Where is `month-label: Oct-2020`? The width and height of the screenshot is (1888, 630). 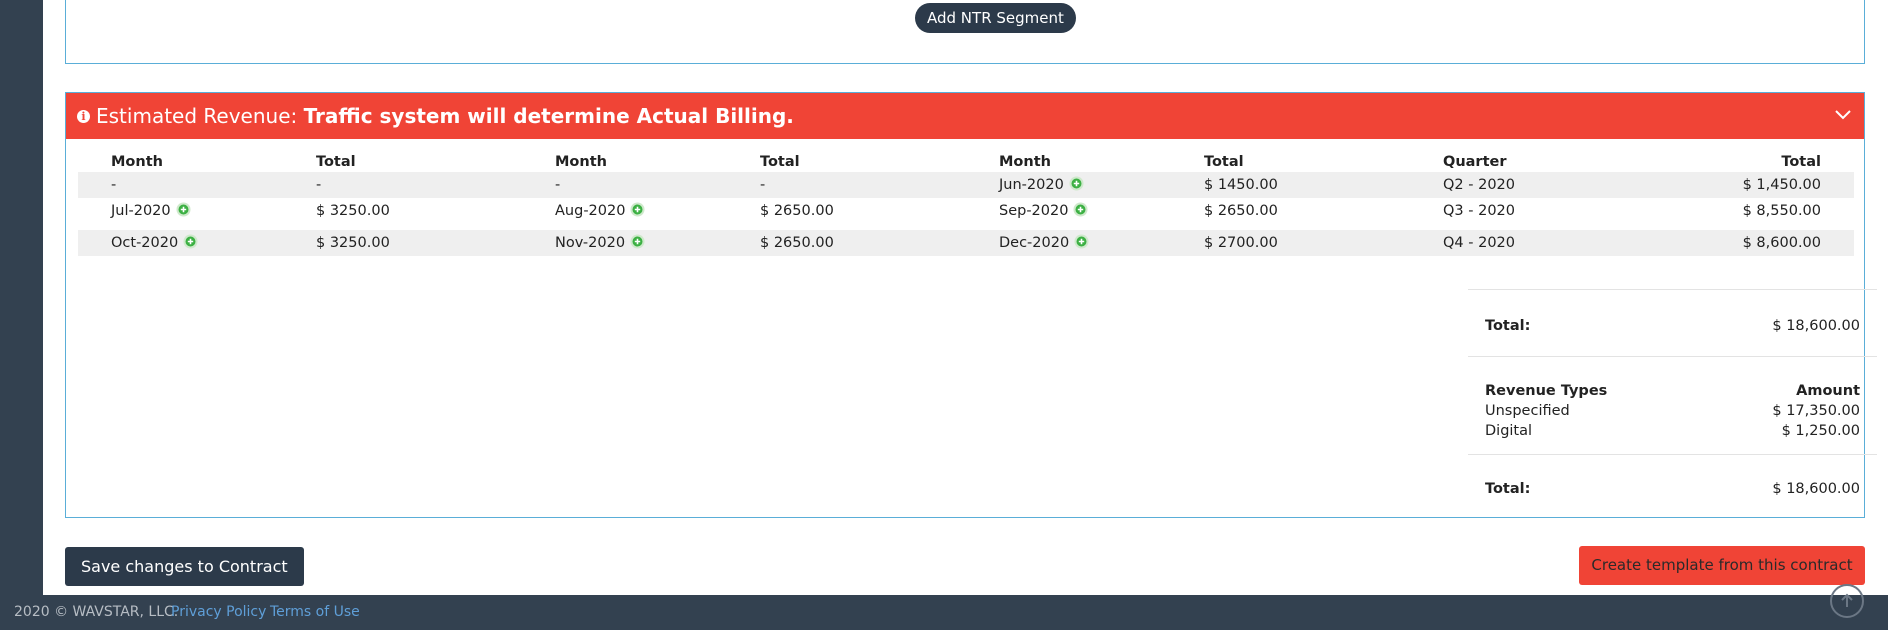
month-label: Oct-2020 is located at coordinates (145, 243).